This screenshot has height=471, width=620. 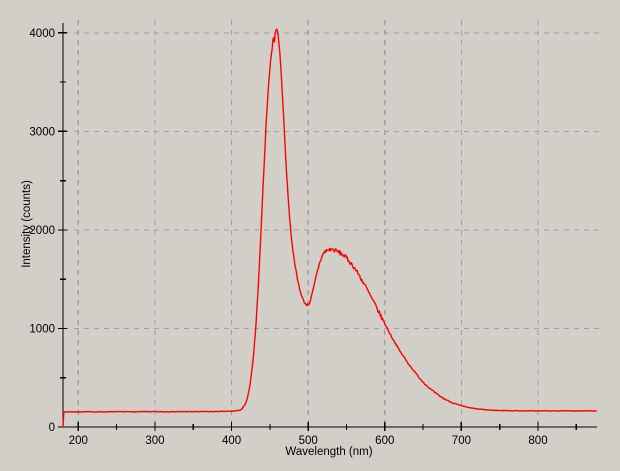 I want to click on y-tick-label: 4000, so click(x=42, y=34).